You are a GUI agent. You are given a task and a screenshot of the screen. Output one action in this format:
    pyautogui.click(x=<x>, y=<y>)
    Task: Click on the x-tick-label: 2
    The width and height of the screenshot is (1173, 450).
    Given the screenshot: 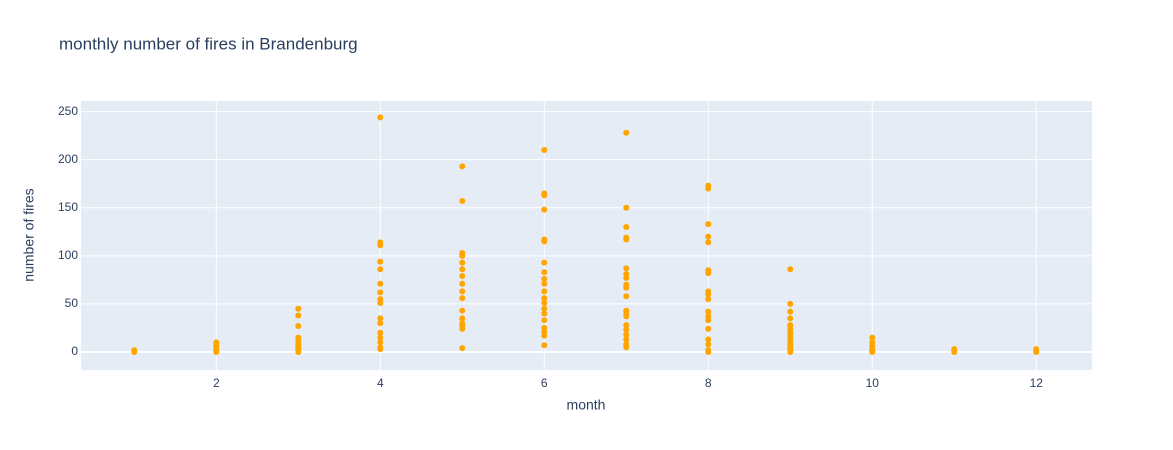 What is the action you would take?
    pyautogui.click(x=216, y=383)
    